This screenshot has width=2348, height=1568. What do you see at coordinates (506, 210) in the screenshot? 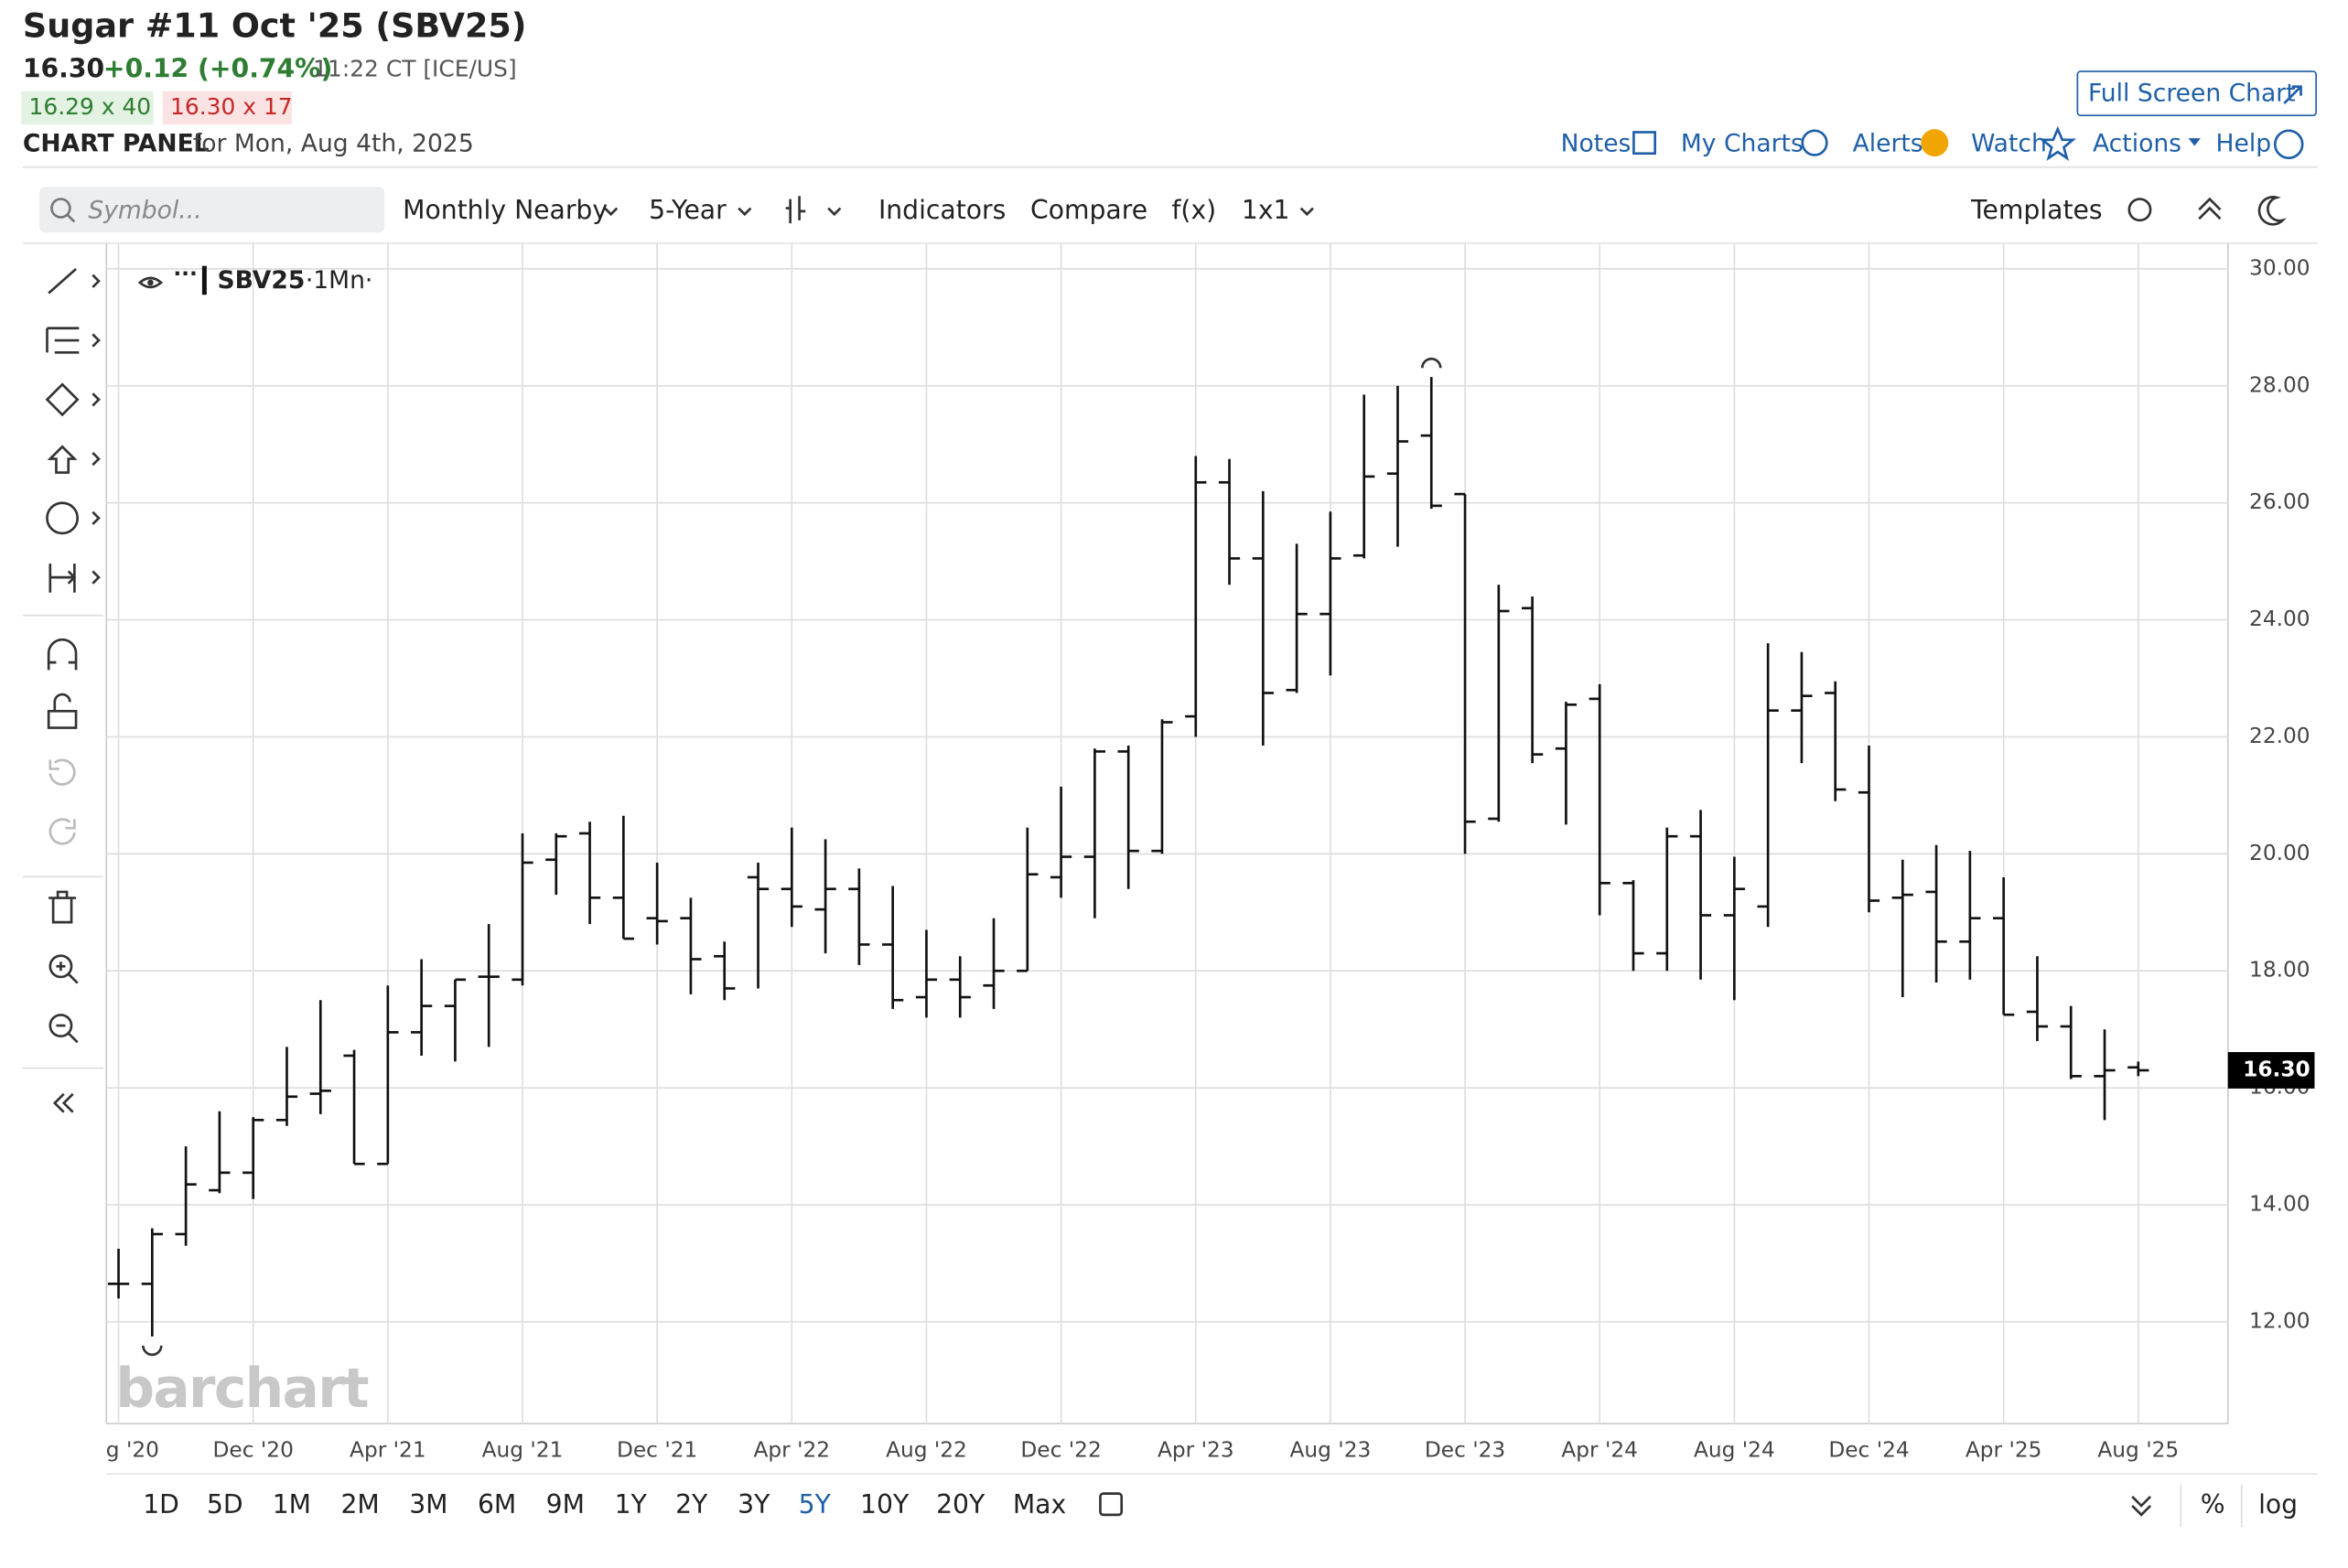
I see `toolbar-item: Monthly Nearby` at bounding box center [506, 210].